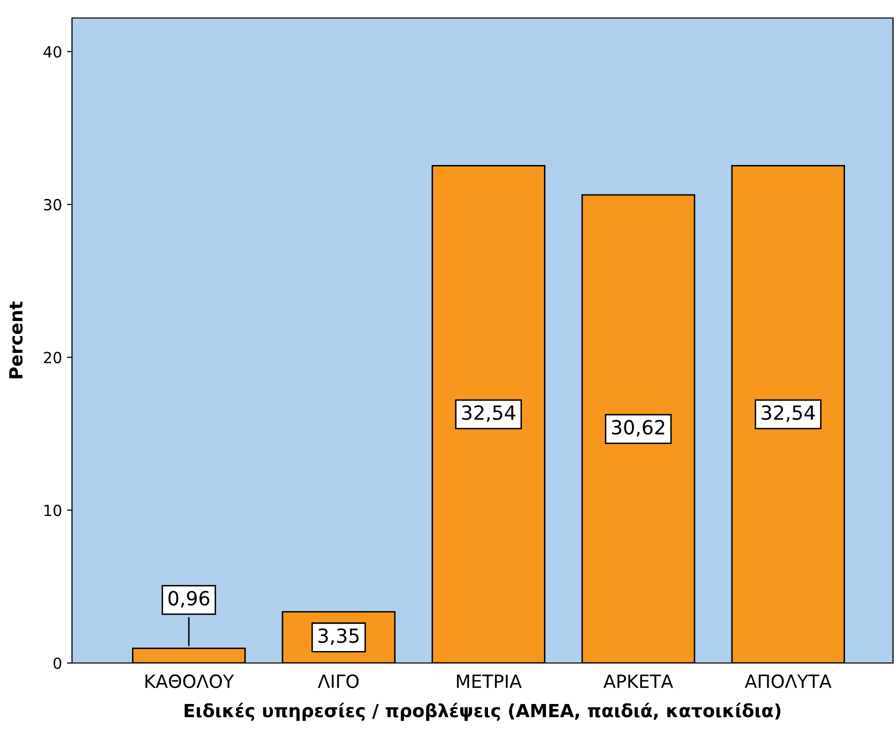 This screenshot has height=743, width=894. What do you see at coordinates (338, 681) in the screenshot?
I see `x-tick-label: ΛΙΓΟ` at bounding box center [338, 681].